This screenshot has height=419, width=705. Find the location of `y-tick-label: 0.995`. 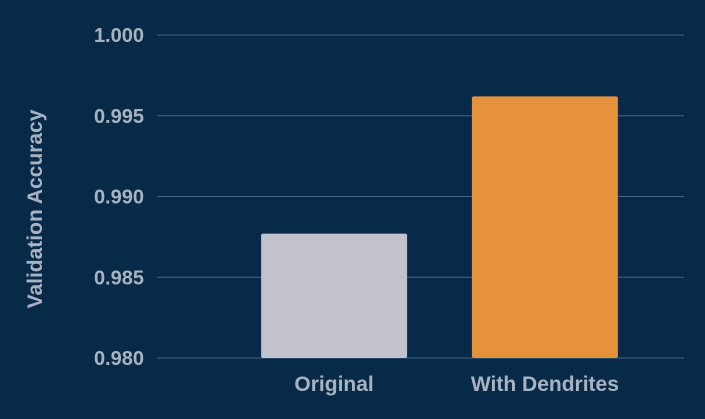

y-tick-label: 0.995 is located at coordinates (119, 117).